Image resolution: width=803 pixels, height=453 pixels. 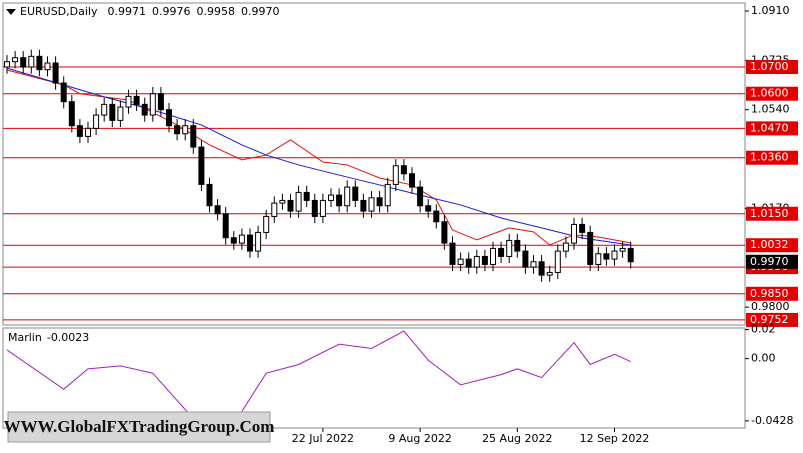 I want to click on y-tick-label: 0.02, so click(x=763, y=329).